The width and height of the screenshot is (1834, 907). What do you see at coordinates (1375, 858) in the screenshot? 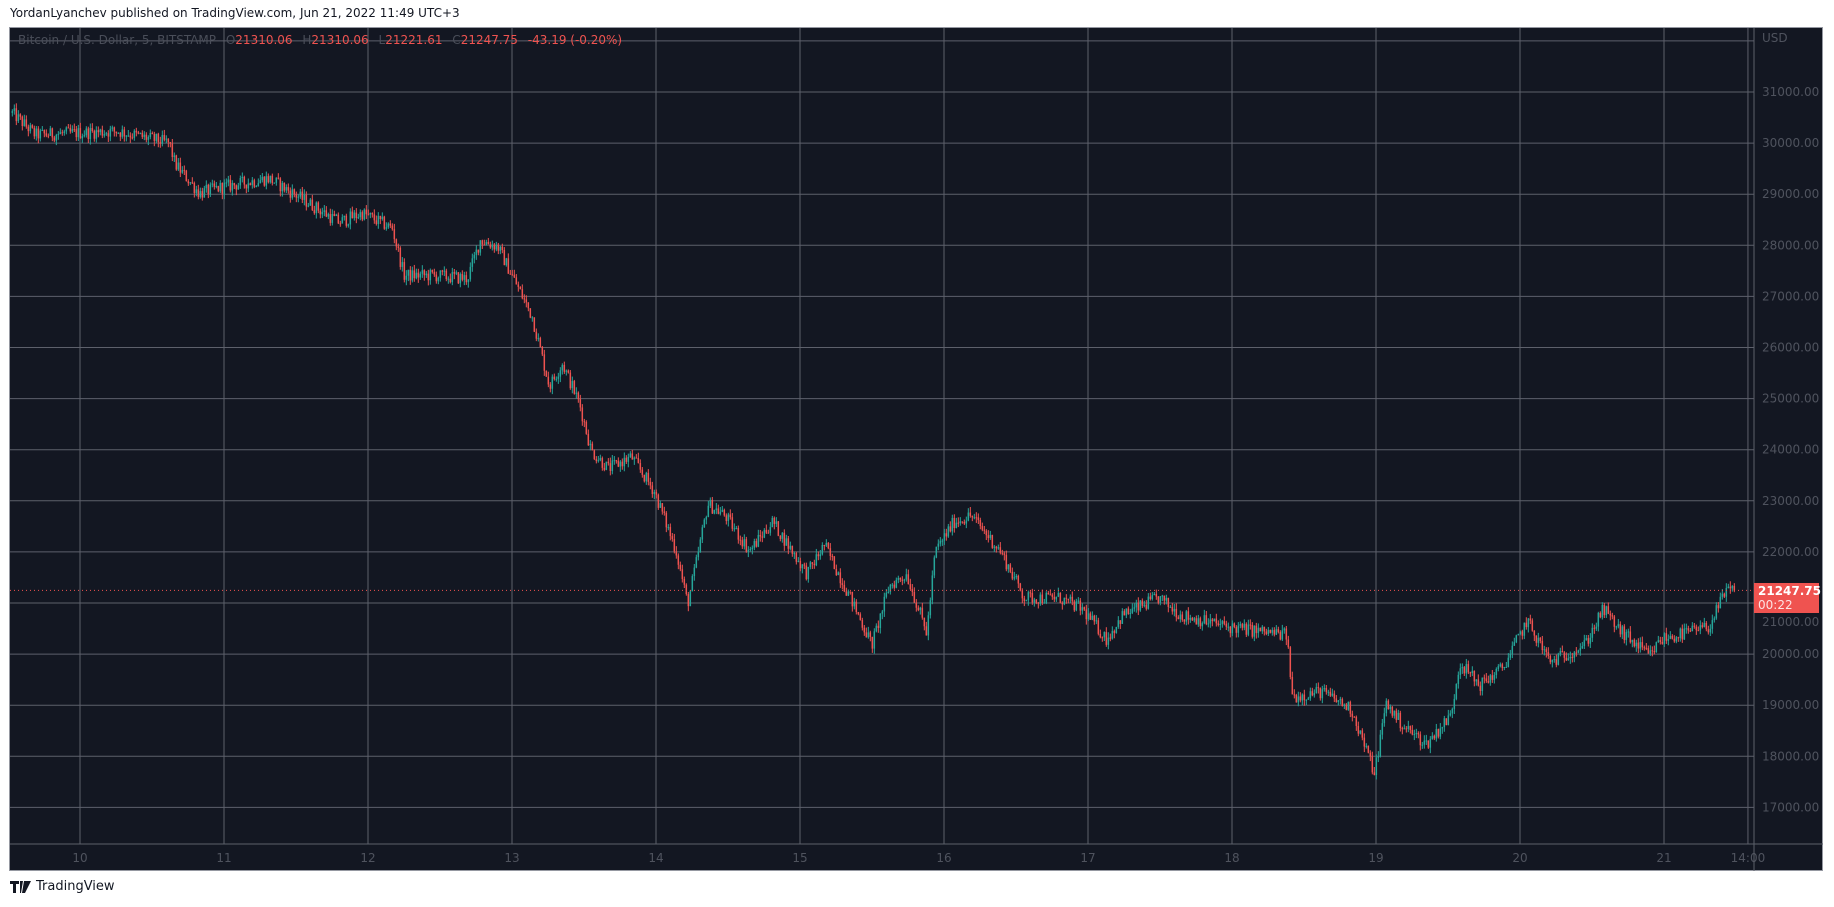
I see `x-tick-label: 19` at bounding box center [1375, 858].